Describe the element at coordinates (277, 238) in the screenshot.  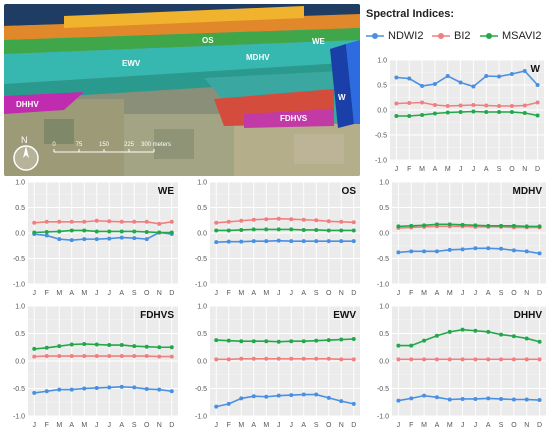
I see `chart-panel-os: 1.00.50.0-0.5-1.0J F M A M J J A S O N DOS` at that location.